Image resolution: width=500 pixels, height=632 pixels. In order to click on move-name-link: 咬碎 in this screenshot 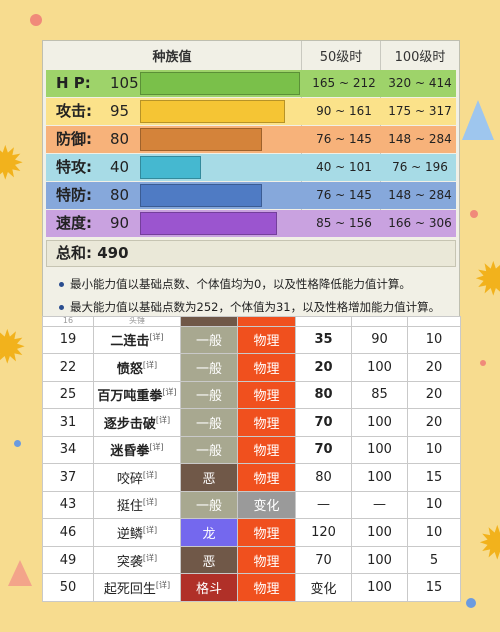, I will do `click(129, 479)`.